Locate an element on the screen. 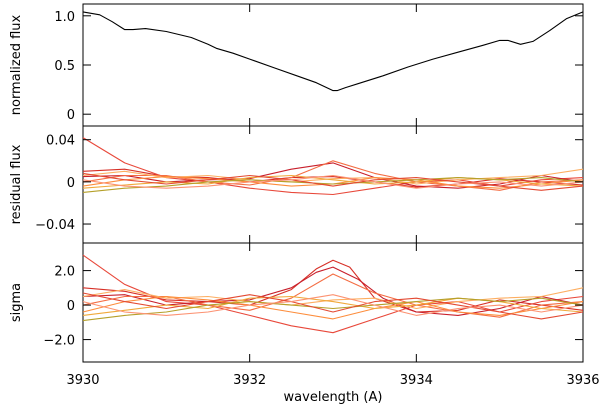 The image size is (600, 406). y-tick-label-middle-2: 0.04 is located at coordinates (60, 141).